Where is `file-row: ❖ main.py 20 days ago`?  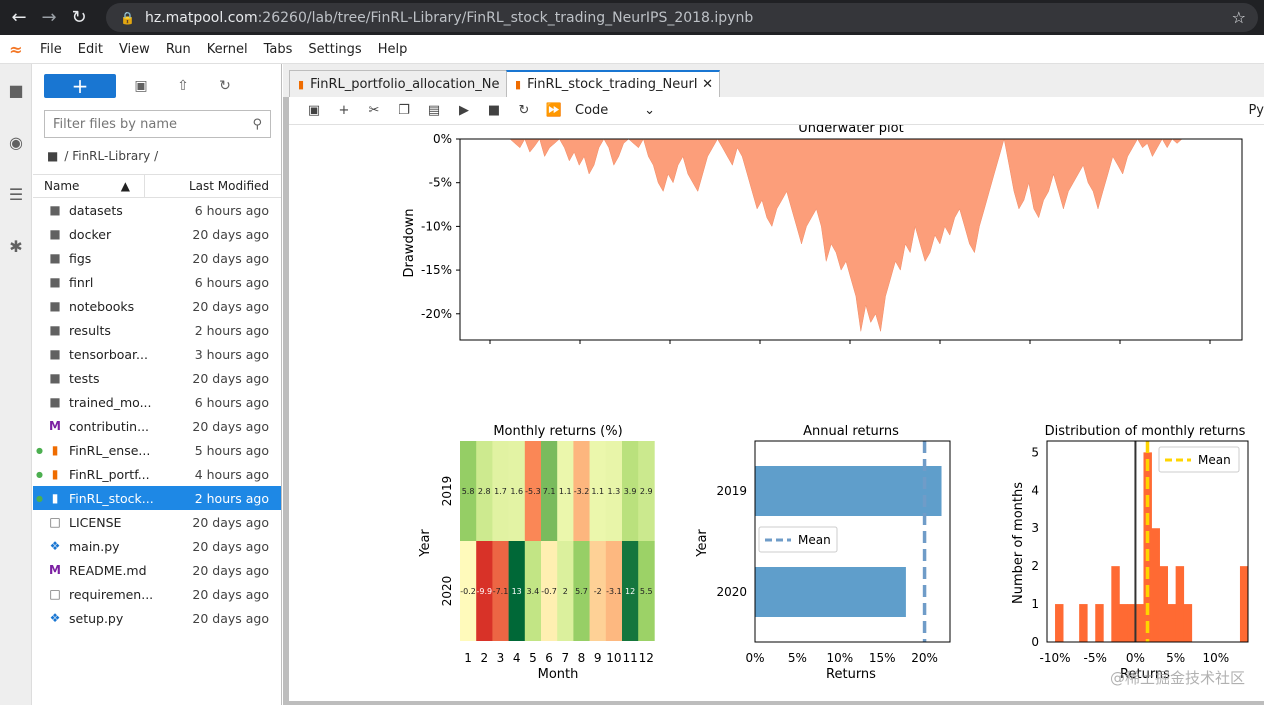 file-row: ❖ main.py 20 days ago is located at coordinates (157, 546).